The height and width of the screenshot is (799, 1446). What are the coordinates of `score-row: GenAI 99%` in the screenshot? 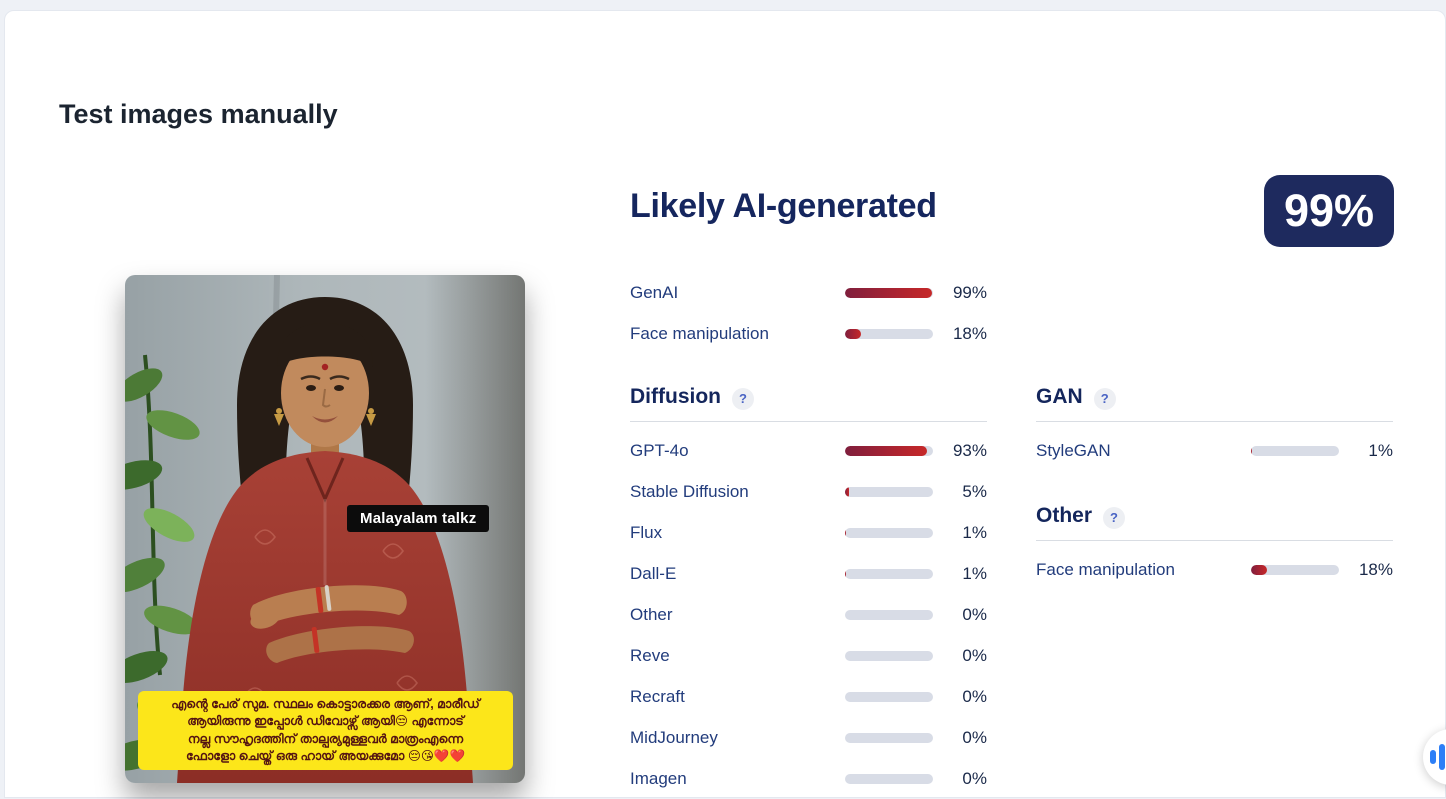 It's located at (808, 292).